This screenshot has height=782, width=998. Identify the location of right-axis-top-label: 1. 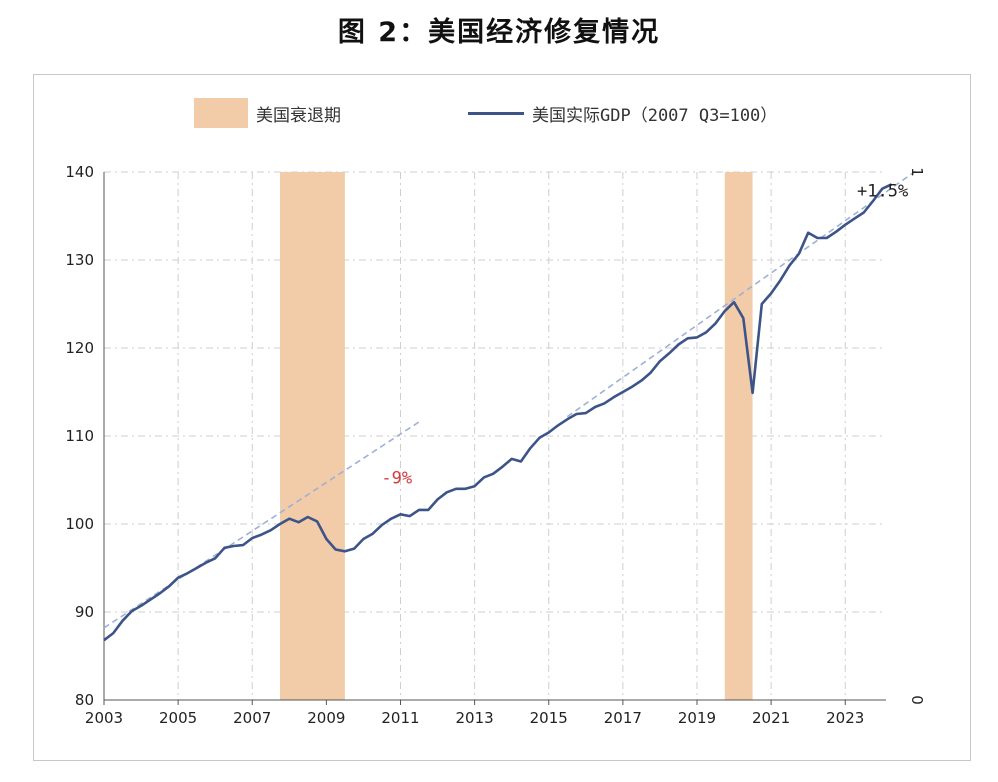
(917, 172).